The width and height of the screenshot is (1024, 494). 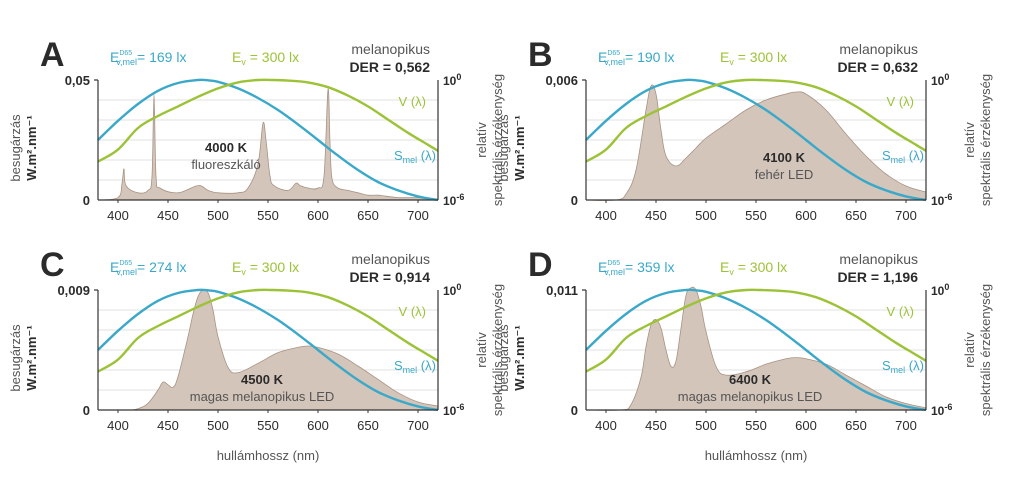 What do you see at coordinates (148, 268) in the screenshot?
I see `emel-label: ED65 v,mel= 274 lx` at bounding box center [148, 268].